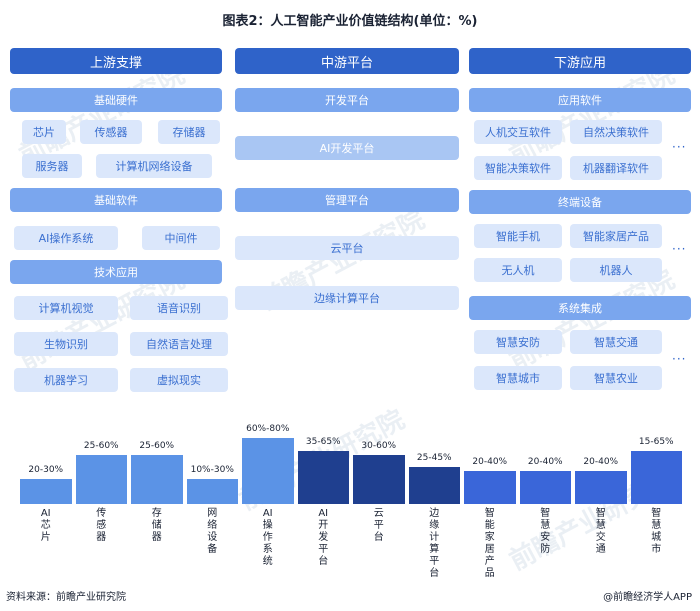 The height and width of the screenshot is (611, 700). I want to click on item-smart-security: 智慧安防, so click(518, 342).